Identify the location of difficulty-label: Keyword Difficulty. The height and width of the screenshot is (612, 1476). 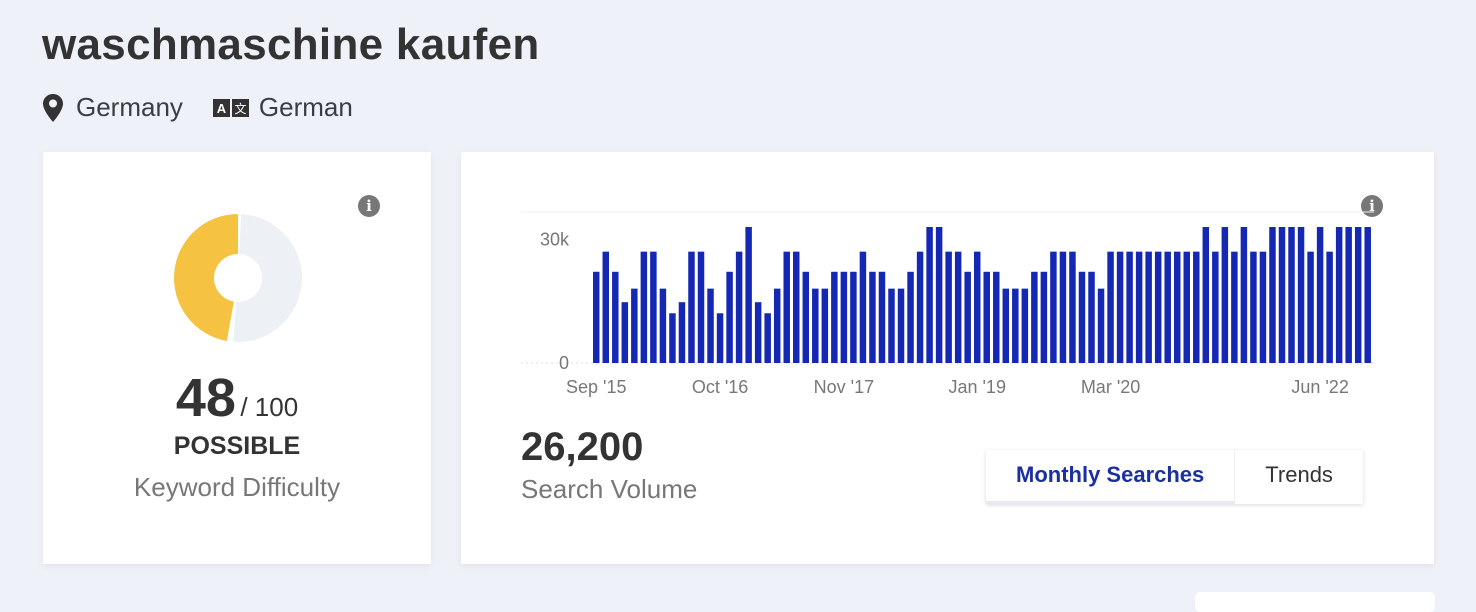
(237, 487).